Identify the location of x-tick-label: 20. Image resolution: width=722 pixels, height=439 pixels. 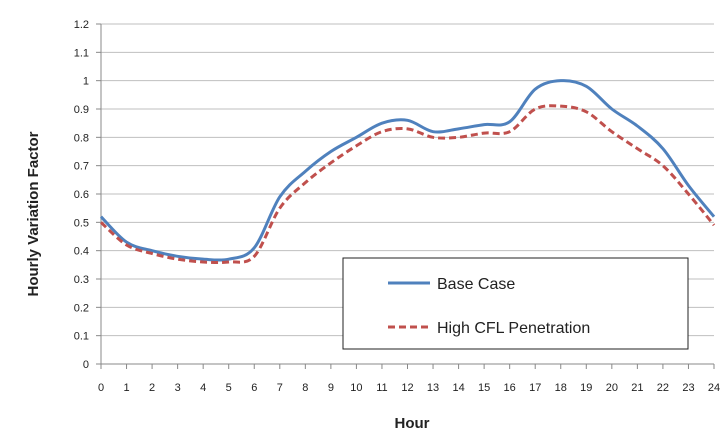
(612, 388).